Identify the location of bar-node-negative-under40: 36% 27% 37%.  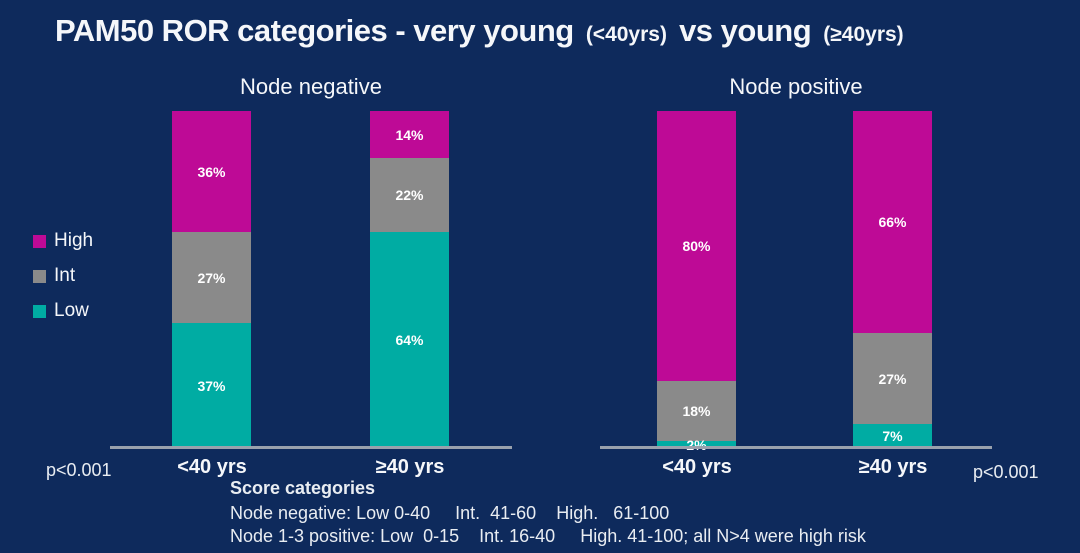
(211, 279).